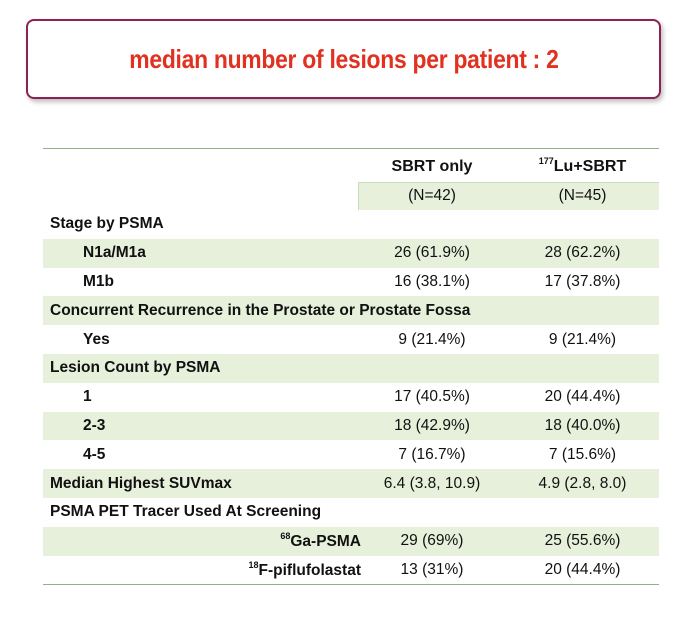  I want to click on cell-sbrt-only: 29 (69%), so click(432, 541).